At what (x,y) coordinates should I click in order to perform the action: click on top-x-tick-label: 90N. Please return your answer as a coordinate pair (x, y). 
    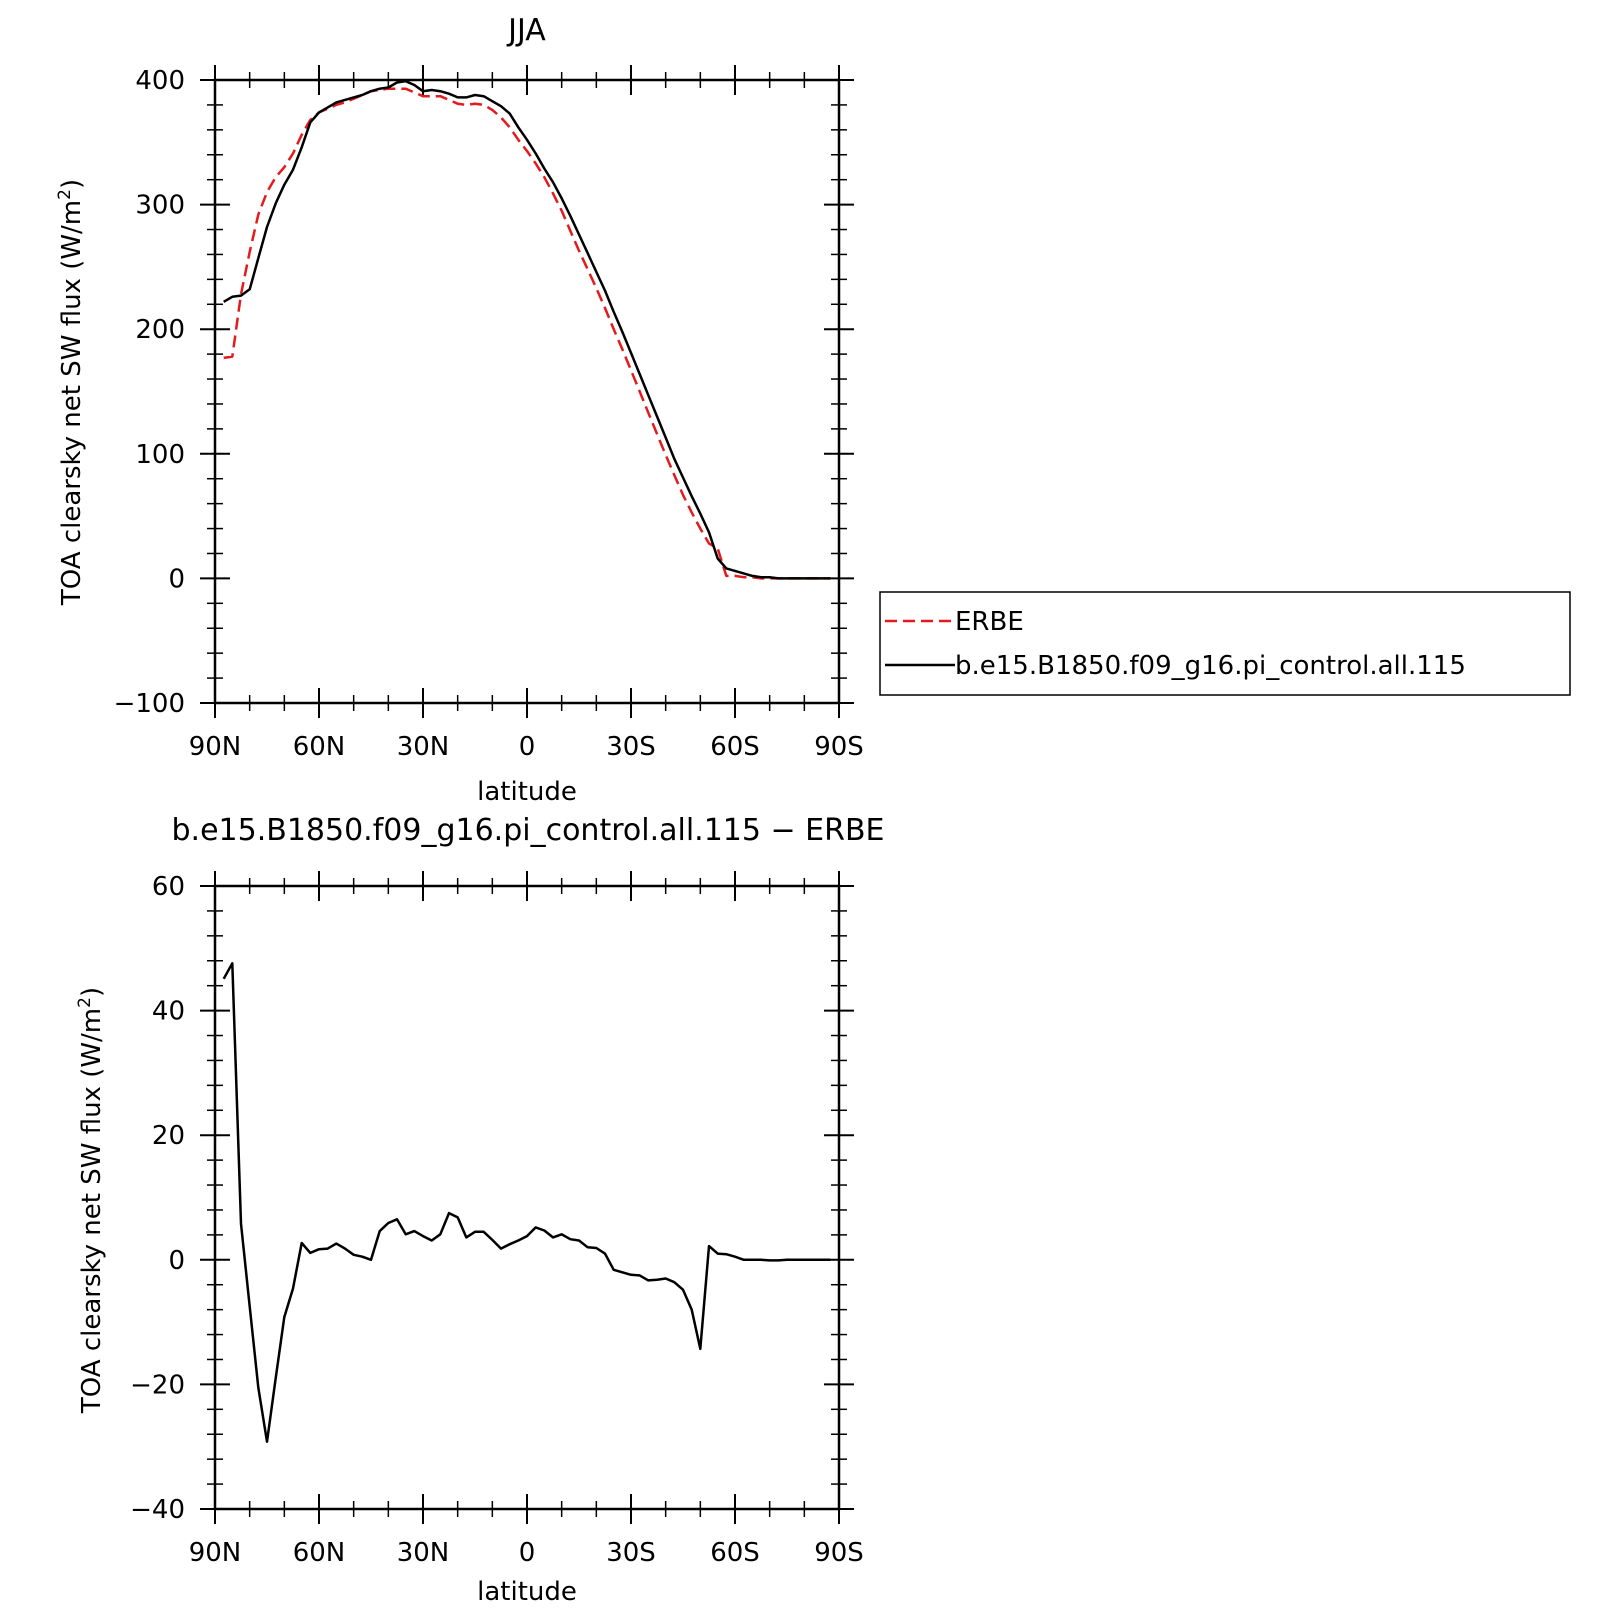
    Looking at the image, I should click on (215, 747).